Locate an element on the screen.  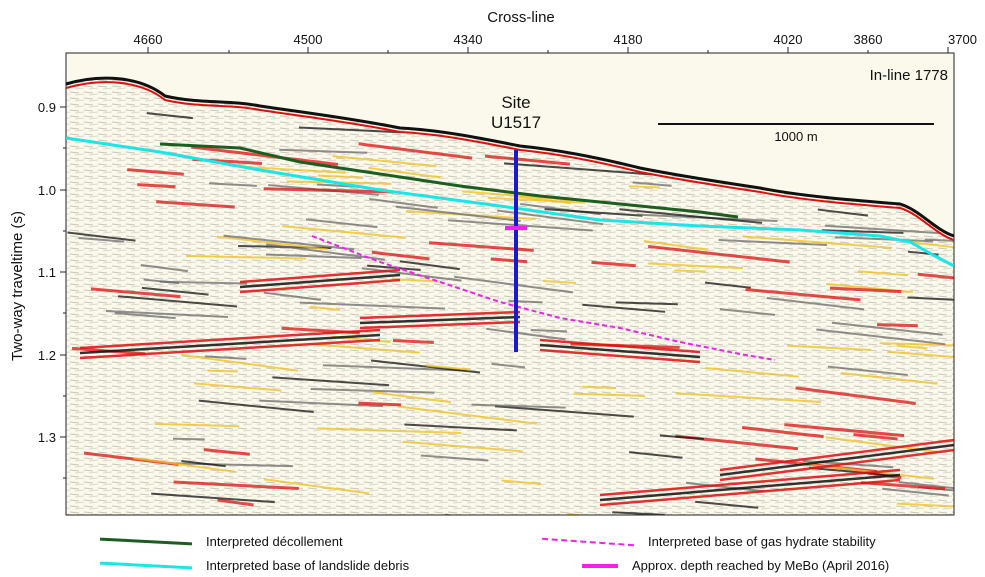
top-tick-label: 3860 is located at coordinates (868, 39).